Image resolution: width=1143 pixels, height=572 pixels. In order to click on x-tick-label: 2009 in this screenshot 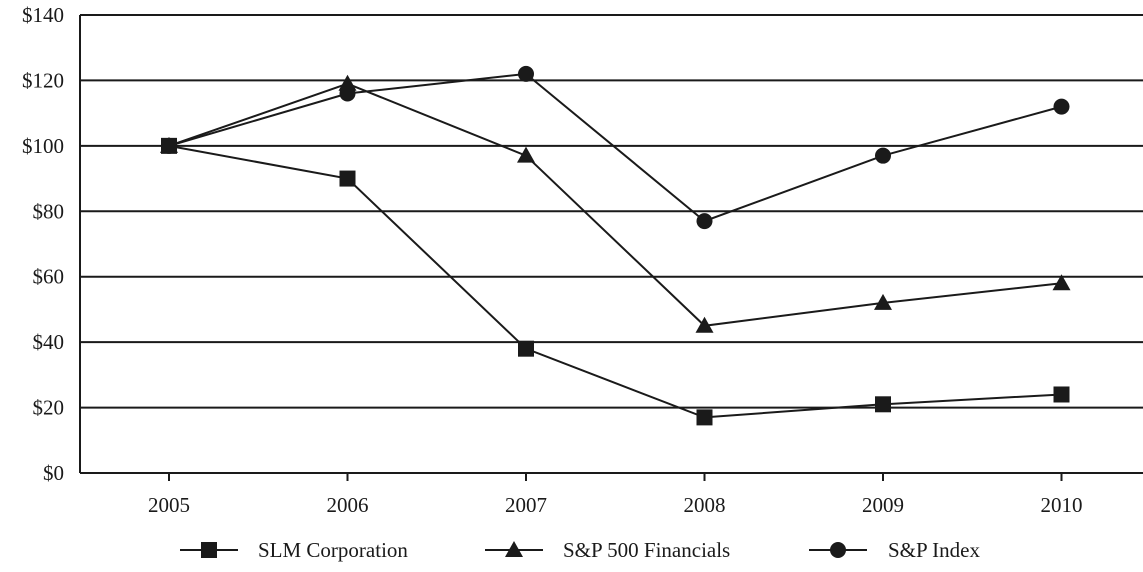, I will do `click(883, 505)`.